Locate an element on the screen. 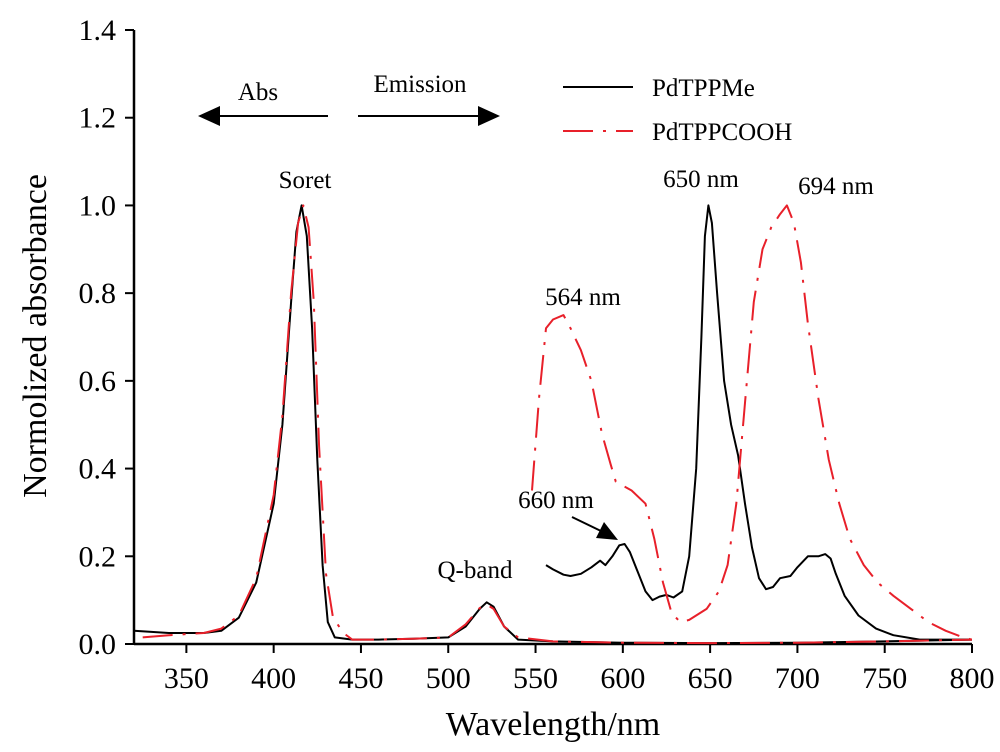 The image size is (1000, 752). x-tick-label: 450 is located at coordinates (360, 678).